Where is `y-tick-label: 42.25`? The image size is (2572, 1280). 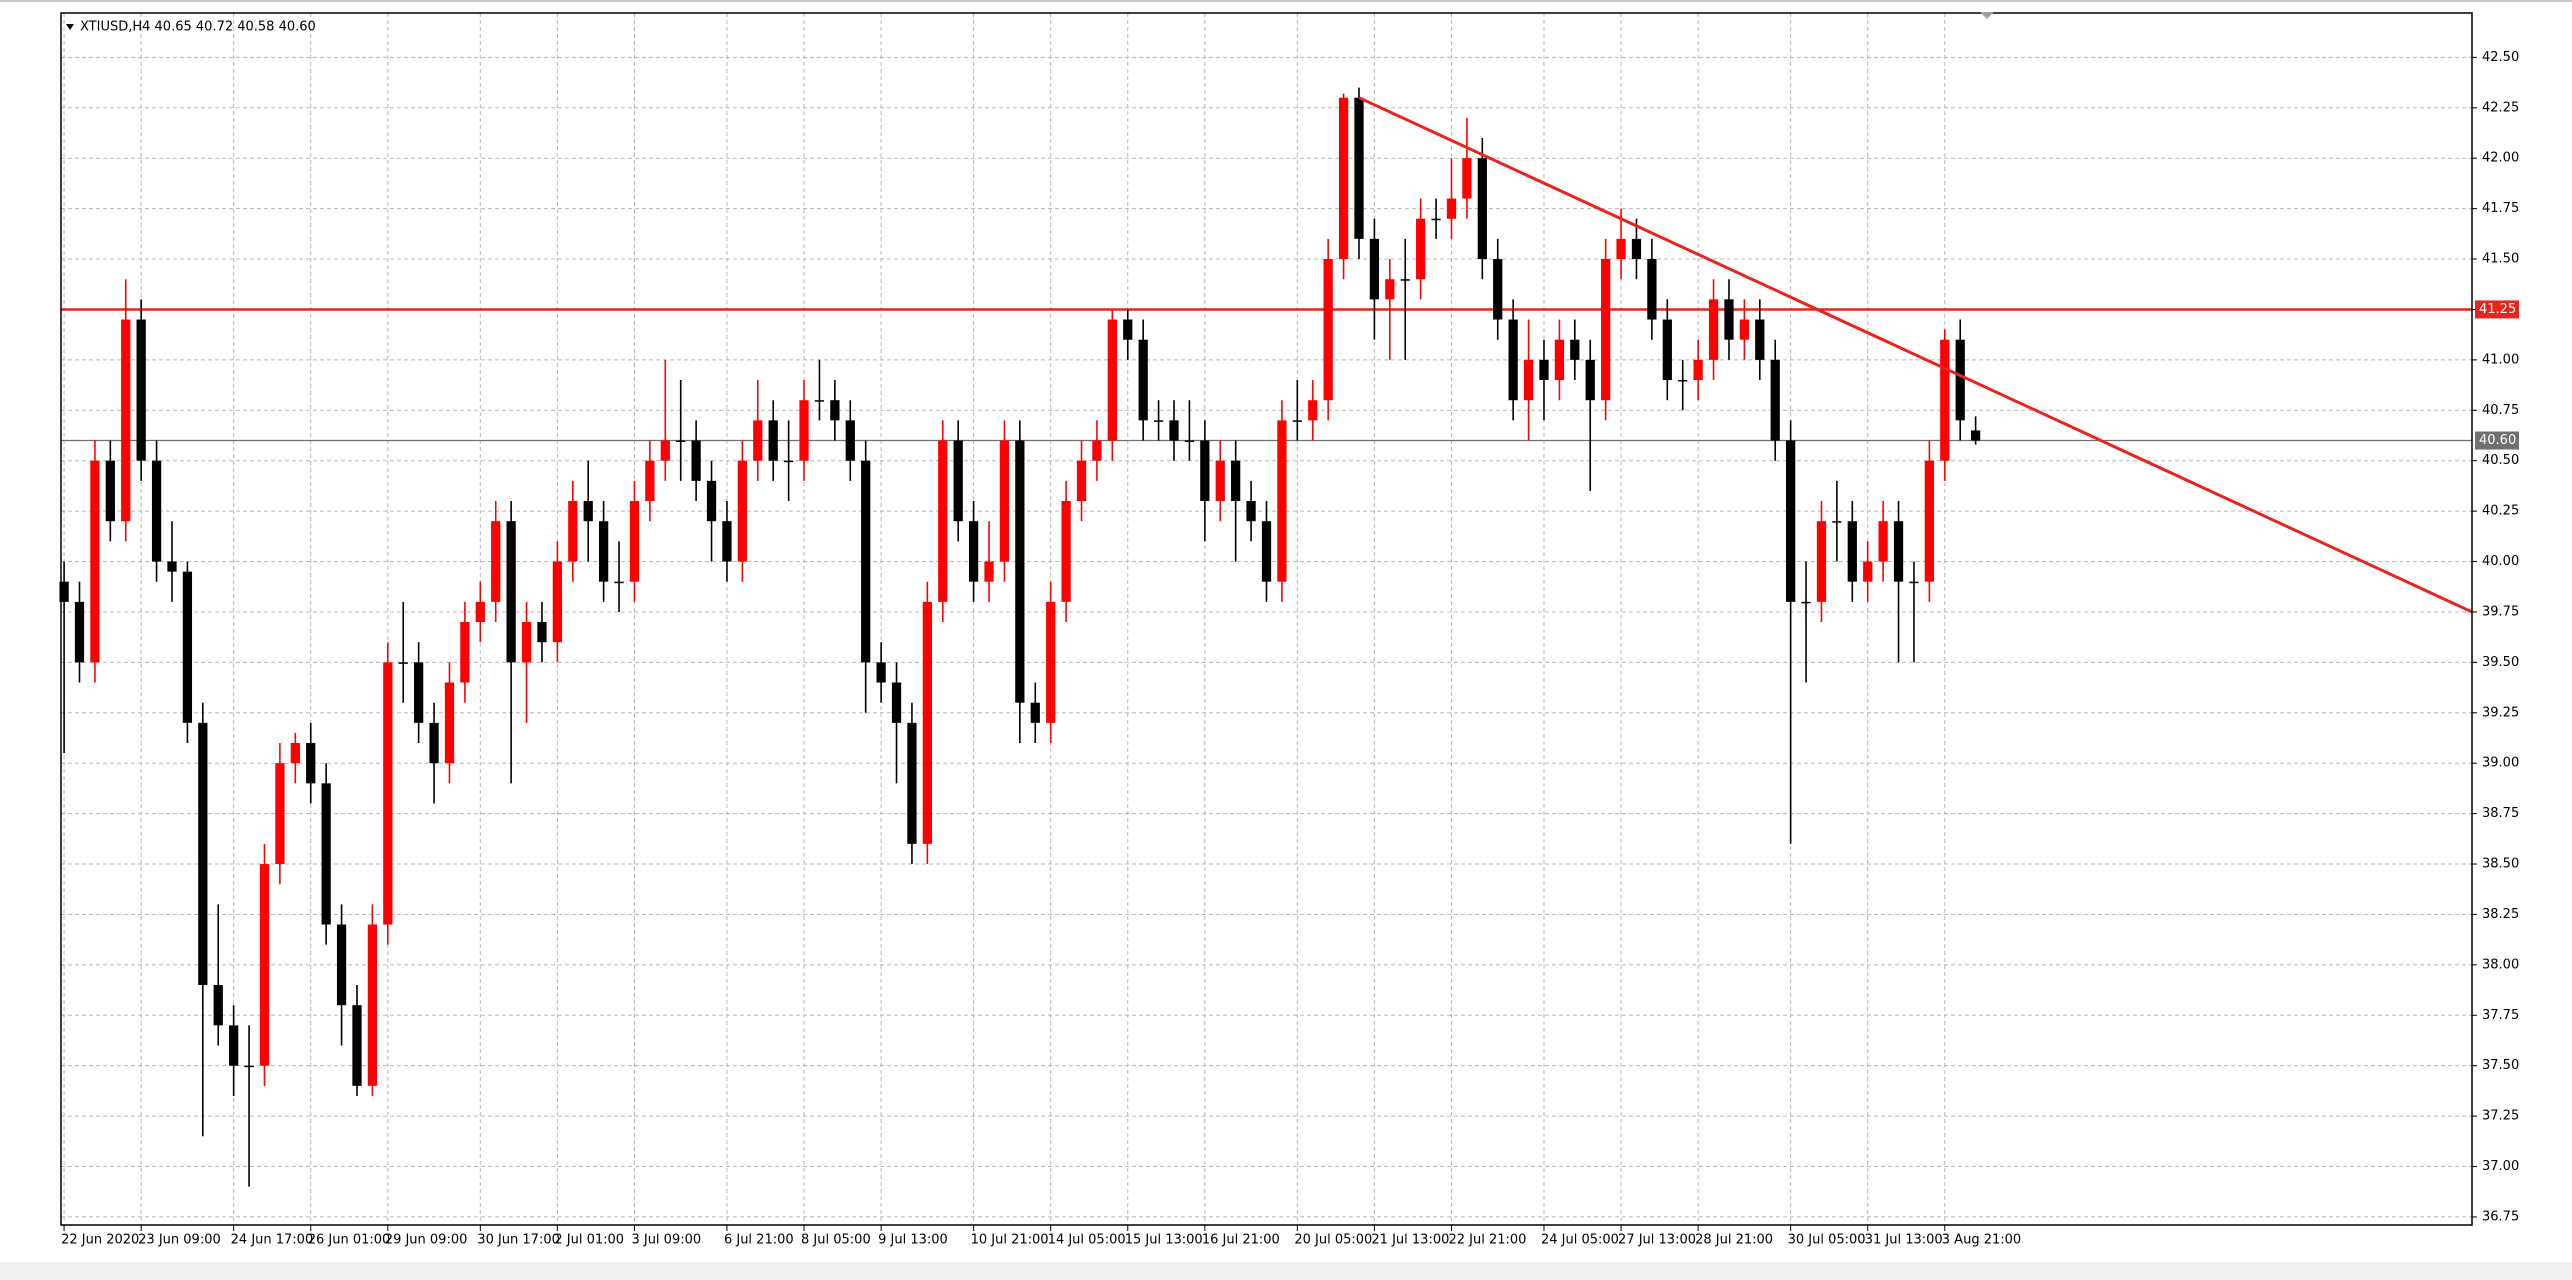
y-tick-label: 42.25 is located at coordinates (2500, 107).